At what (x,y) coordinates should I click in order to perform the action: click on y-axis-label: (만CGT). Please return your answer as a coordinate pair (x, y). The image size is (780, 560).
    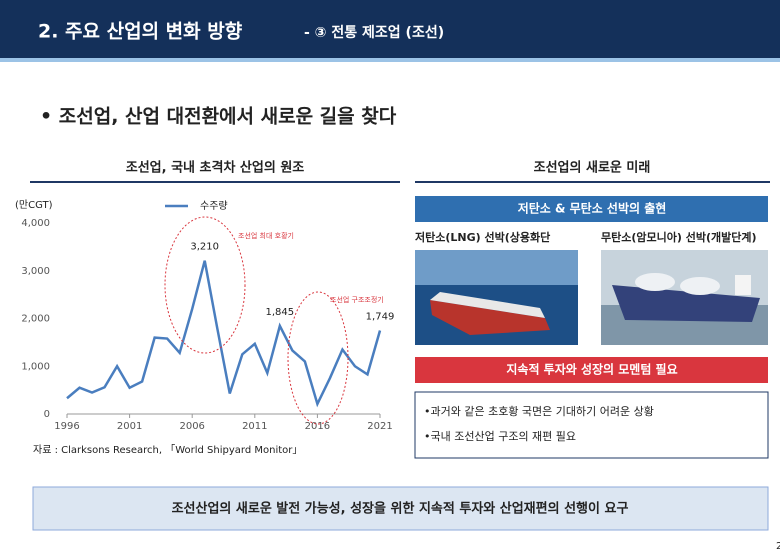
    Looking at the image, I should click on (34, 205).